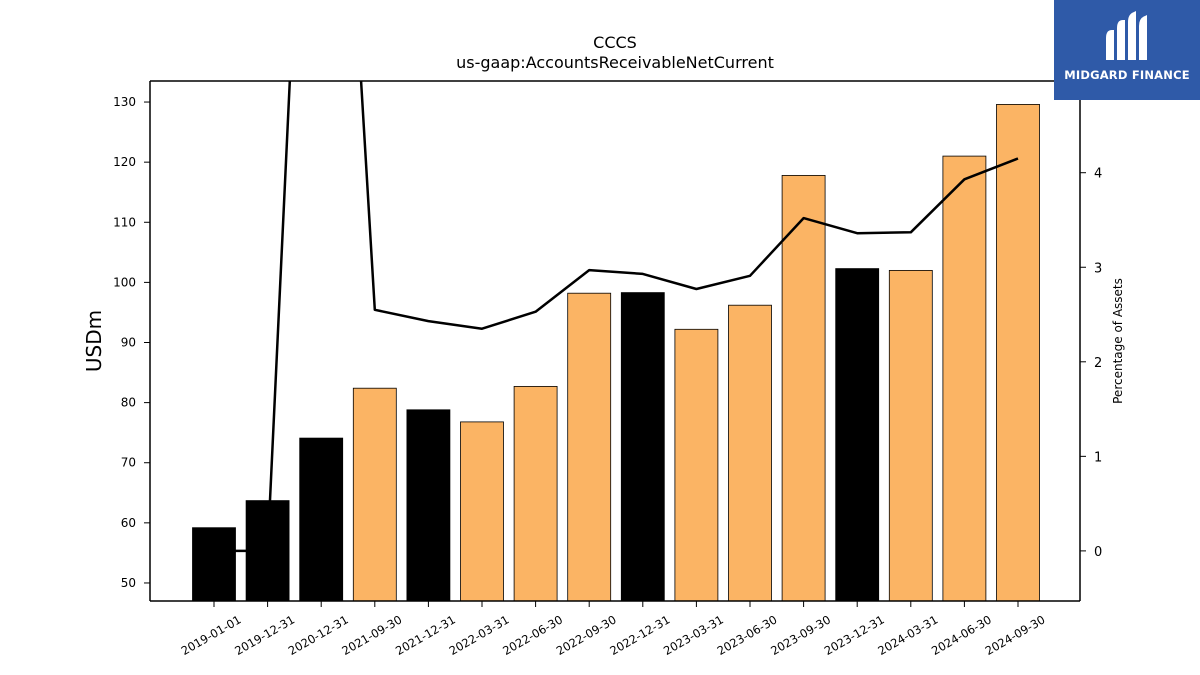  What do you see at coordinates (94, 341) in the screenshot?
I see `y-axis-label: USDm` at bounding box center [94, 341].